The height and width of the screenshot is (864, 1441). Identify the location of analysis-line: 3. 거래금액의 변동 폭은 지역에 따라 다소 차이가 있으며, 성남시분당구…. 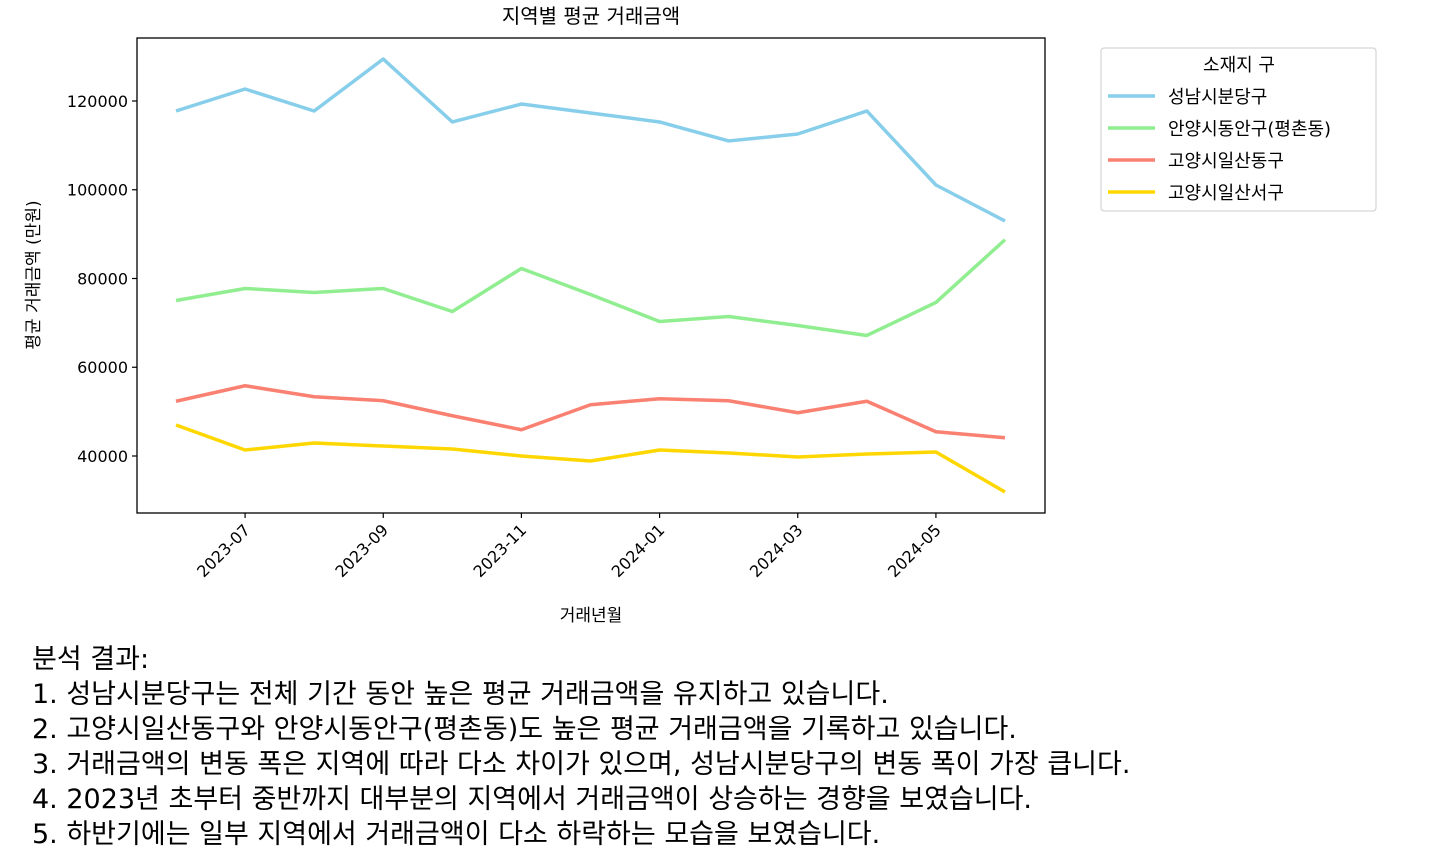
(581, 764).